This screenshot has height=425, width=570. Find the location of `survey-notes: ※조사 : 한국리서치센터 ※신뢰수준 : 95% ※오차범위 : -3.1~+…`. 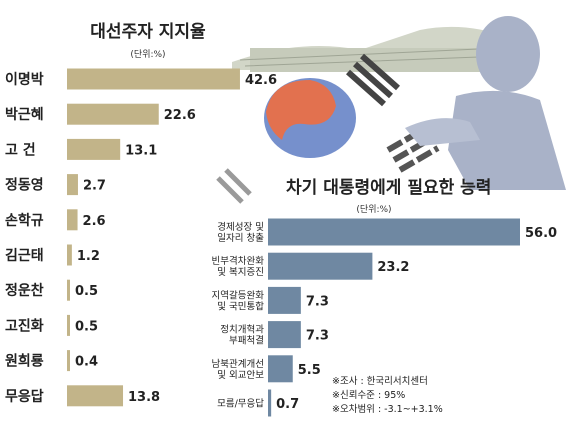

survey-notes: ※조사 : 한국리서치센터 ※신뢰수준 : 95% ※오차범위 : -3.1~+… is located at coordinates (387, 395).